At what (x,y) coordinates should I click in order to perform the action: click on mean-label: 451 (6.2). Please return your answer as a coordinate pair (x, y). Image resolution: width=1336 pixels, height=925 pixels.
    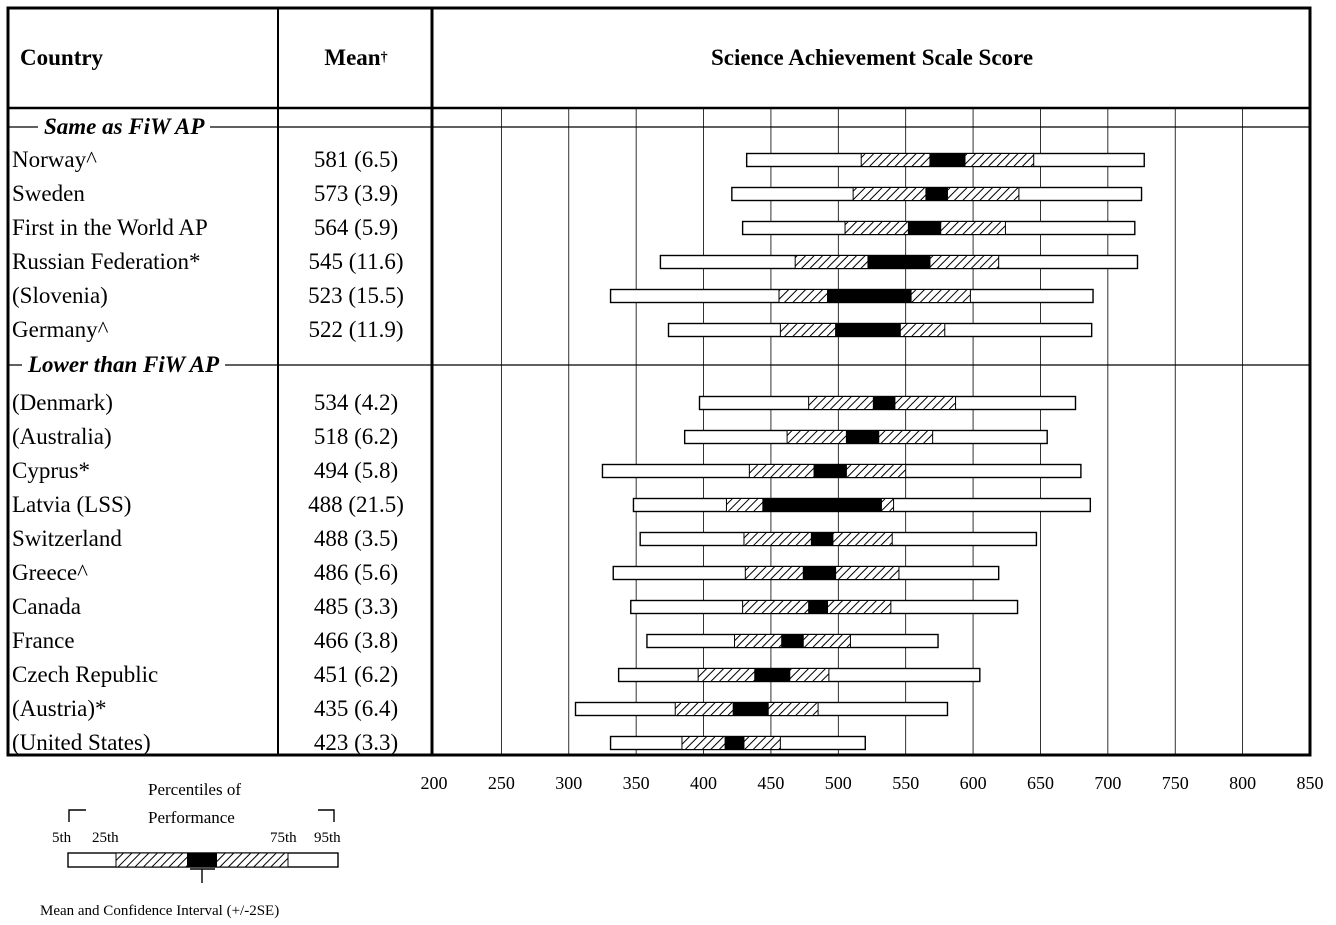
    Looking at the image, I should click on (356, 674).